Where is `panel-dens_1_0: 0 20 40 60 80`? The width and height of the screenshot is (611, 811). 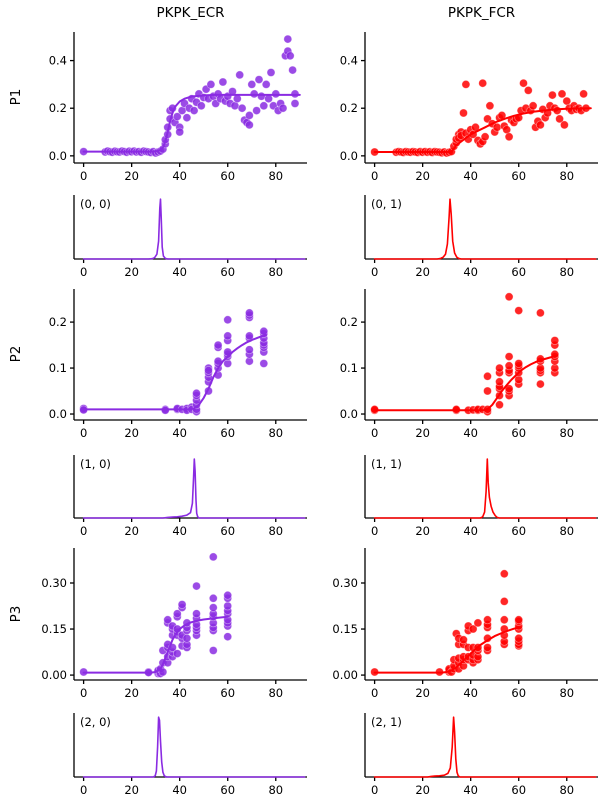 panel-dens_1_0: 0 20 40 60 80 is located at coordinates (190, 496).